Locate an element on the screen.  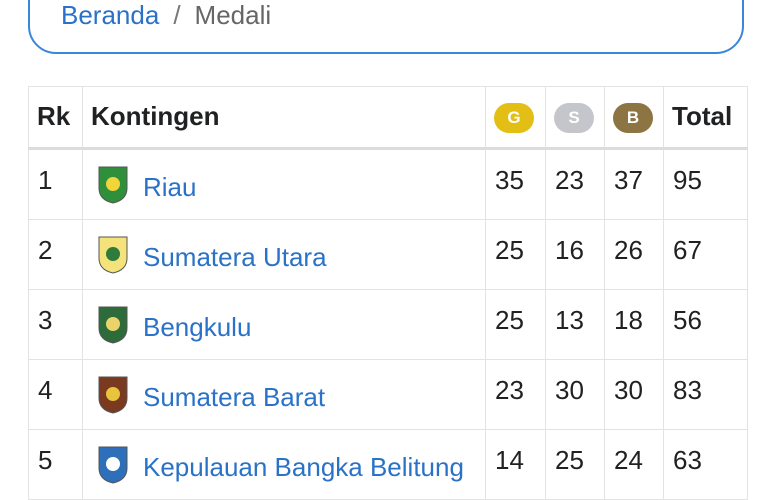
contingent-cell: Kepulauan Bangka Belitung is located at coordinates (284, 464).